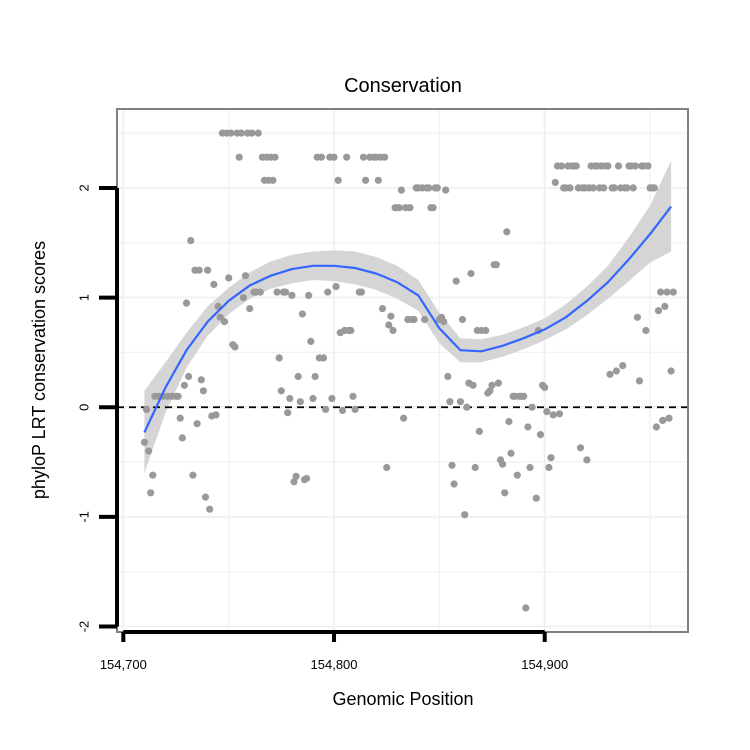 The height and width of the screenshot is (750, 750). I want to click on x-axis: 154,700 154,800 154,900, so click(334, 651).